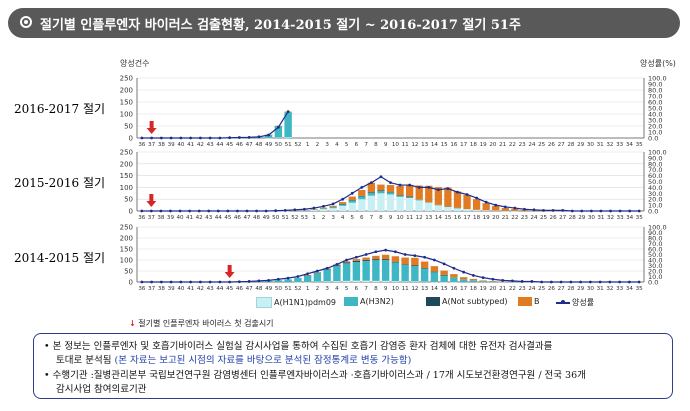 This screenshot has width=690, height=411. I want to click on x-tick-label: 50, so click(276, 218).